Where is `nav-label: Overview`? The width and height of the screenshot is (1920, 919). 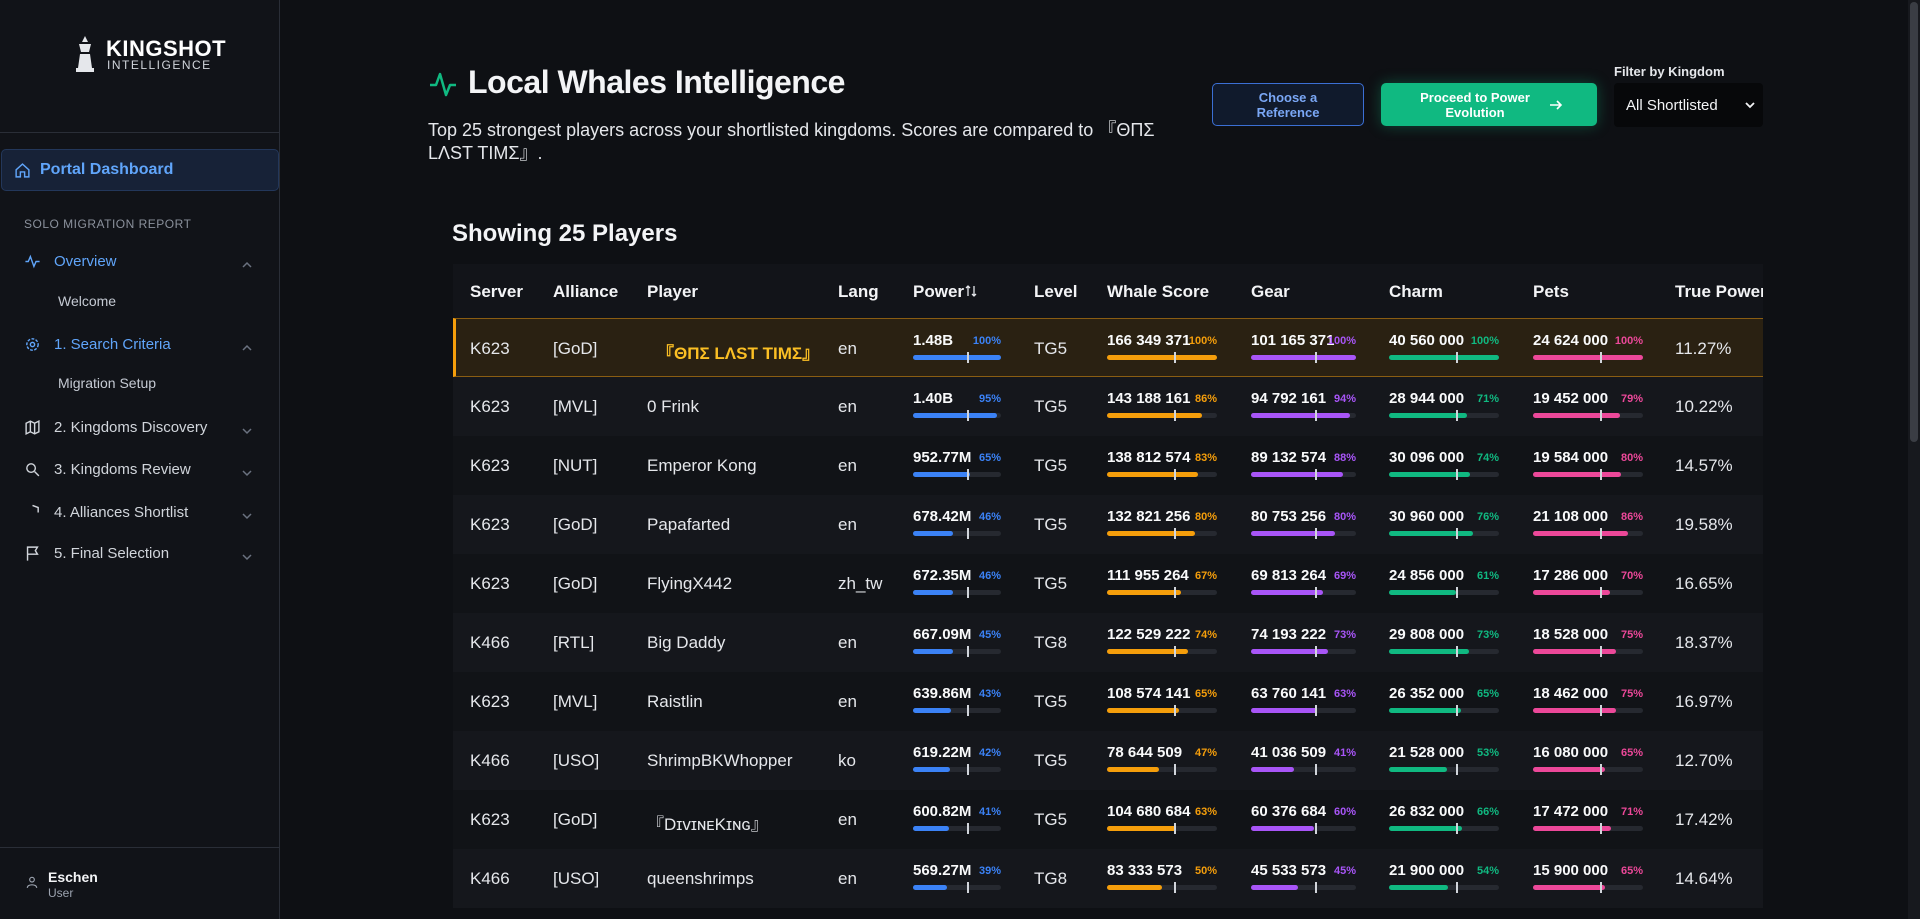
nav-label: Overview is located at coordinates (85, 261).